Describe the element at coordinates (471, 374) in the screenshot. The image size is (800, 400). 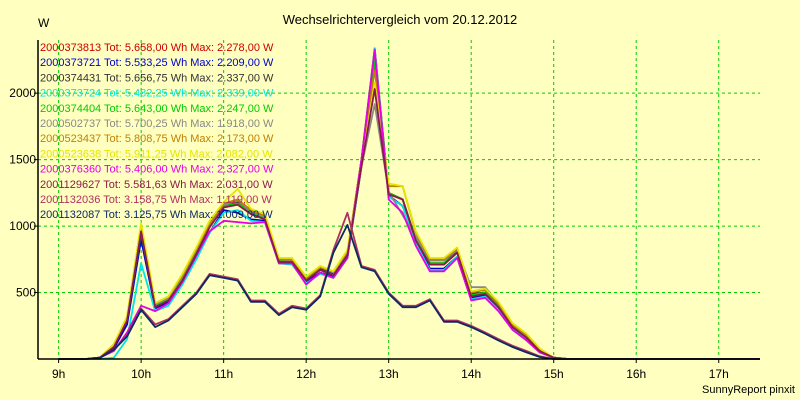
I see `x-tick-label: 14h` at that location.